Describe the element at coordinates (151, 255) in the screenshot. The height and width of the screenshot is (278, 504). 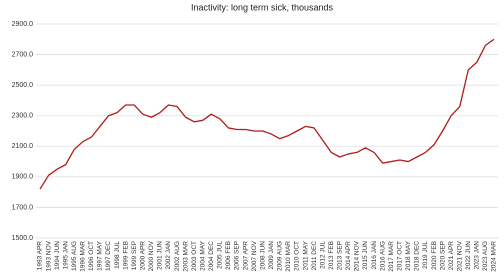
I see `x-tick-label: 2000 NOV` at that location.